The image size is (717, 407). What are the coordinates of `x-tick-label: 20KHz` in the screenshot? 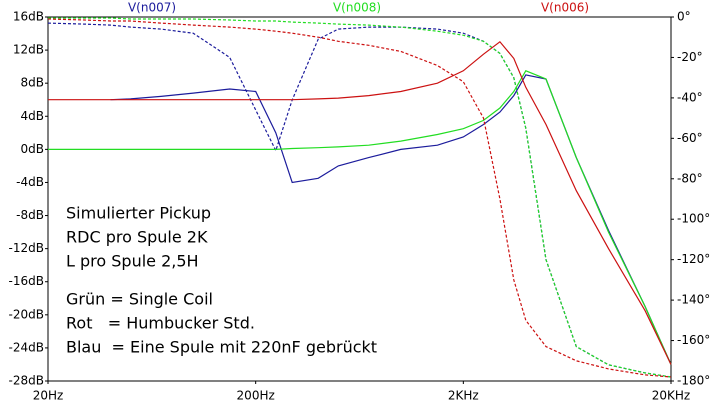 It's located at (671, 396).